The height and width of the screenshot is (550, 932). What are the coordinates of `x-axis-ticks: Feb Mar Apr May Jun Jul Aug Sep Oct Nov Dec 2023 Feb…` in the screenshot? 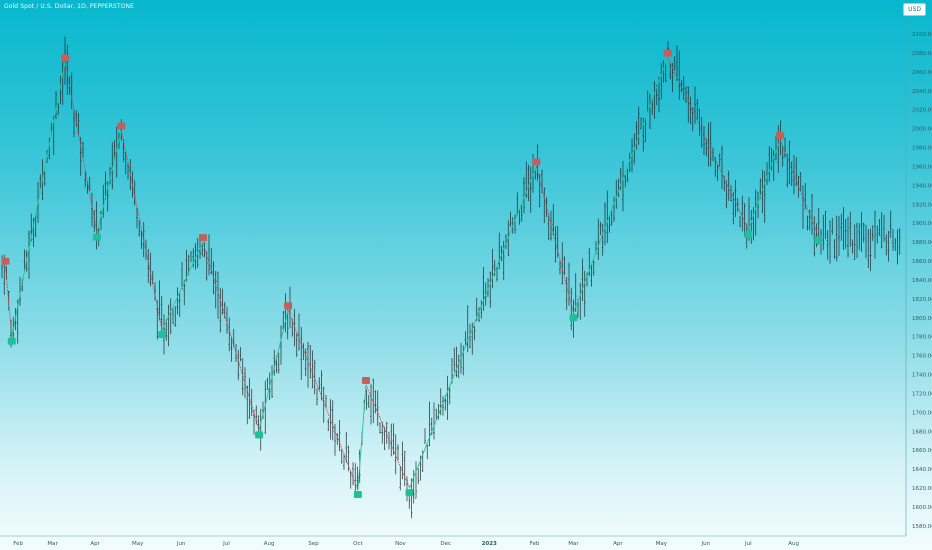 It's located at (406, 544).